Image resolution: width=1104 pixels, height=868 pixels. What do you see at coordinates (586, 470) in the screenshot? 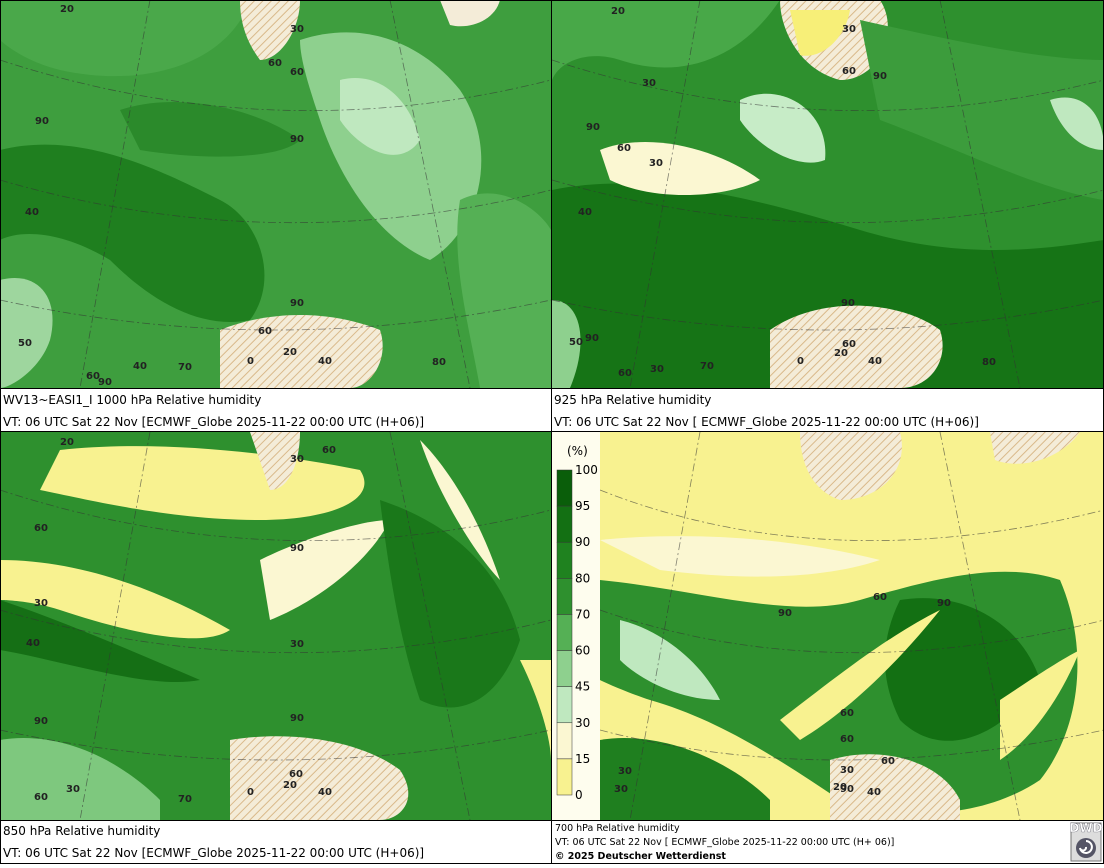
I see `legend-level: 100` at bounding box center [586, 470].